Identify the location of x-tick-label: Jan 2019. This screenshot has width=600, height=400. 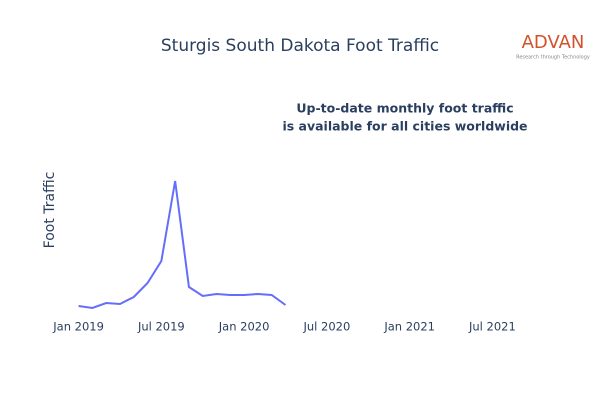
(78, 327).